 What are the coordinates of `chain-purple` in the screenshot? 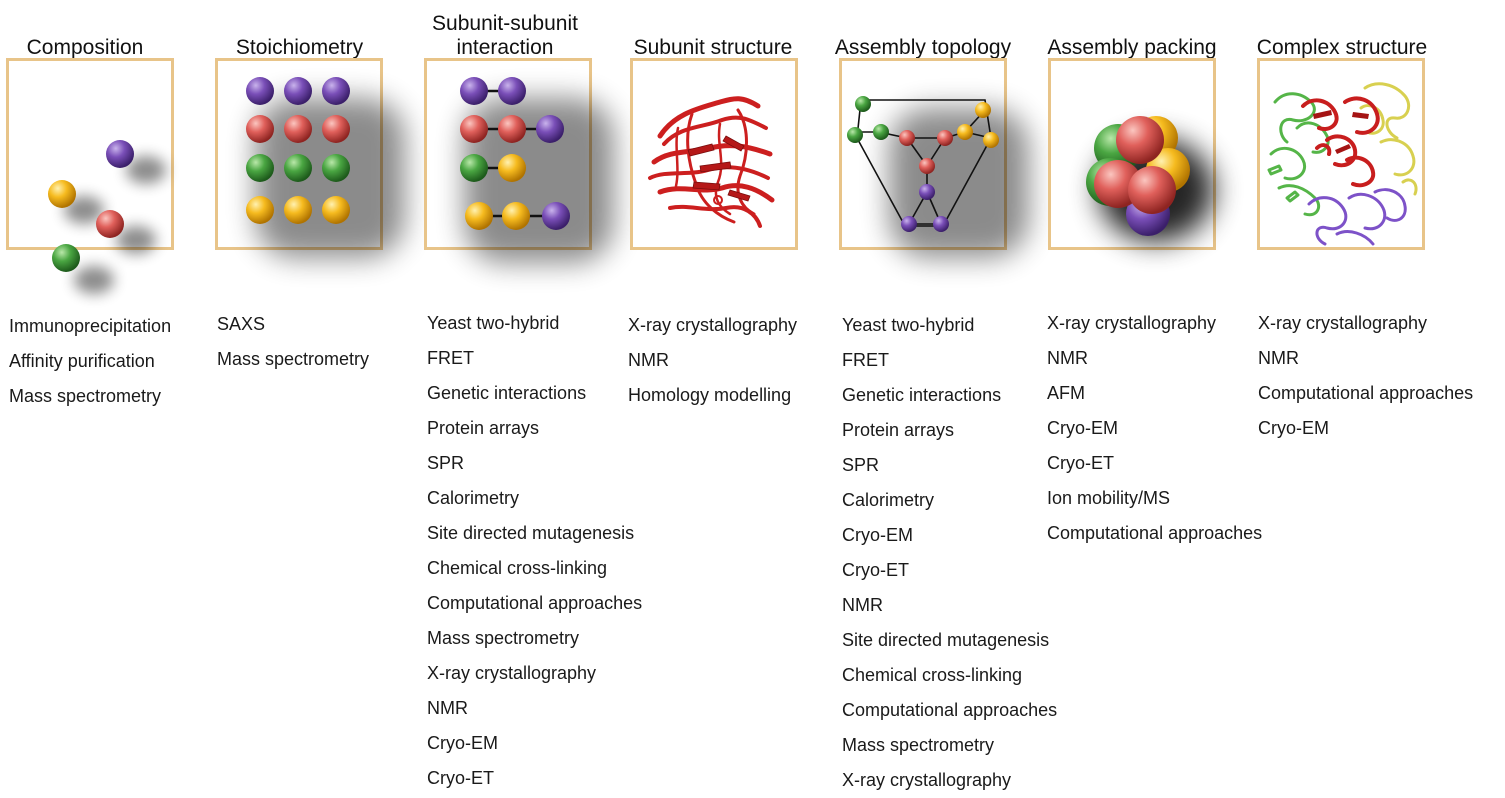 It's located at (1357, 217).